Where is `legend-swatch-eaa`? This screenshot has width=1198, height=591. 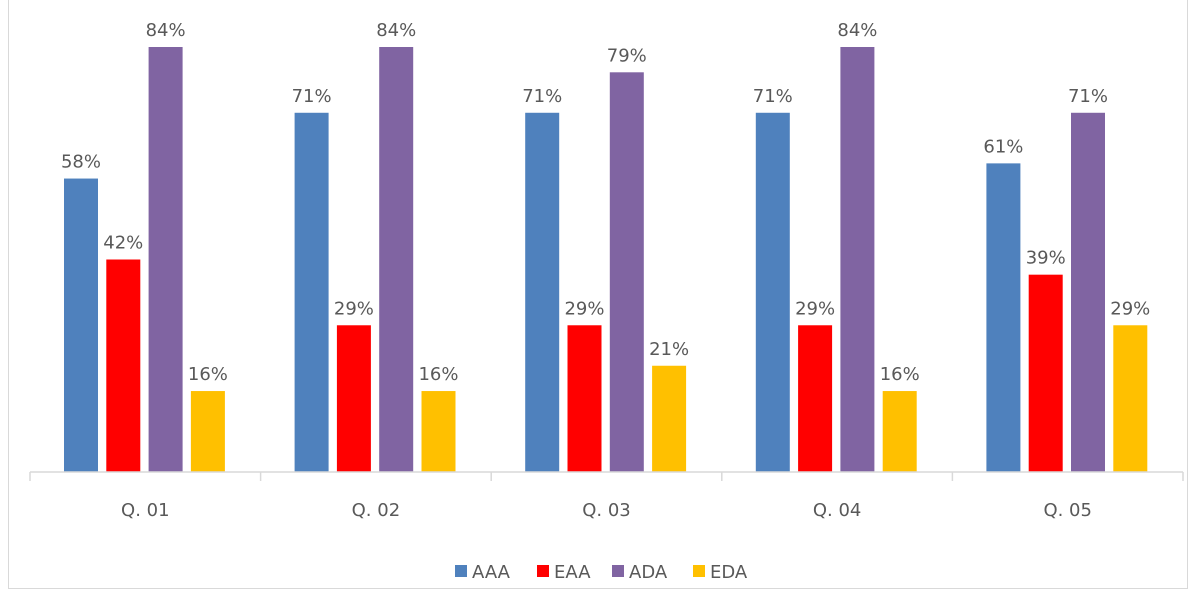 legend-swatch-eaa is located at coordinates (543, 571).